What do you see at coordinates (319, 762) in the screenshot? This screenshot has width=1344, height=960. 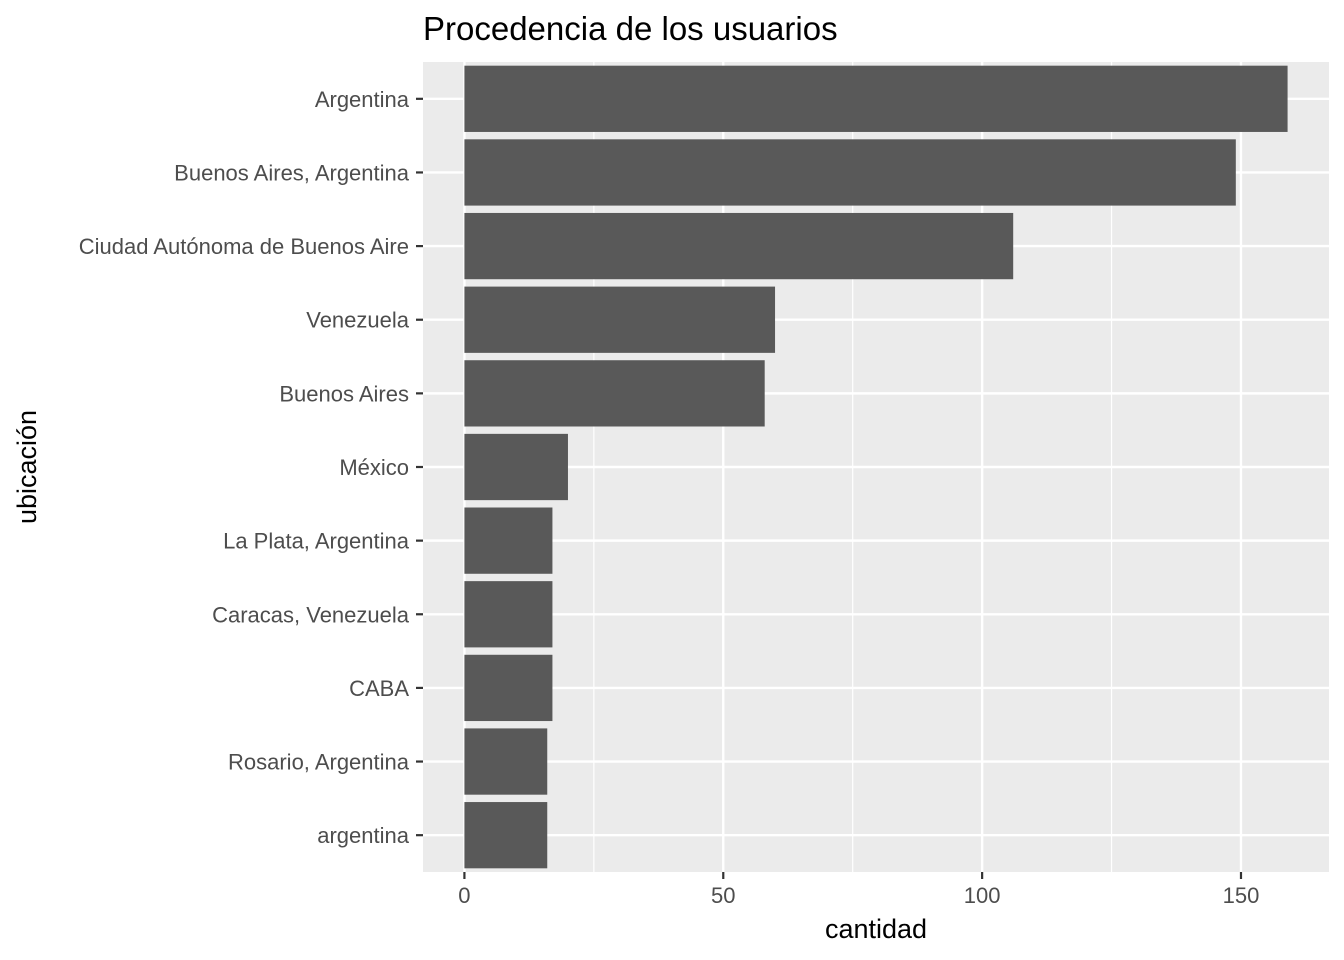 I see `y-tick-label: Rosario, Argentina` at bounding box center [319, 762].